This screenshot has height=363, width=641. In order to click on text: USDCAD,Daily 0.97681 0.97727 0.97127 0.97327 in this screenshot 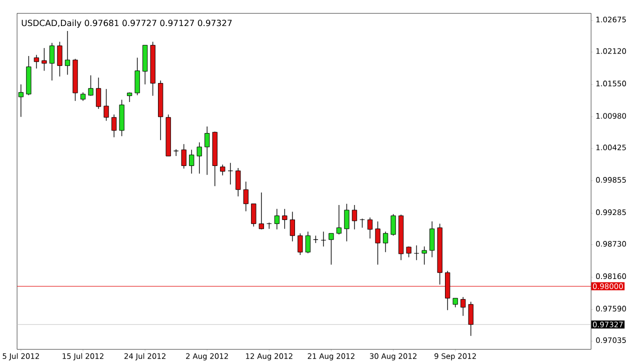, I will do `click(127, 24)`.